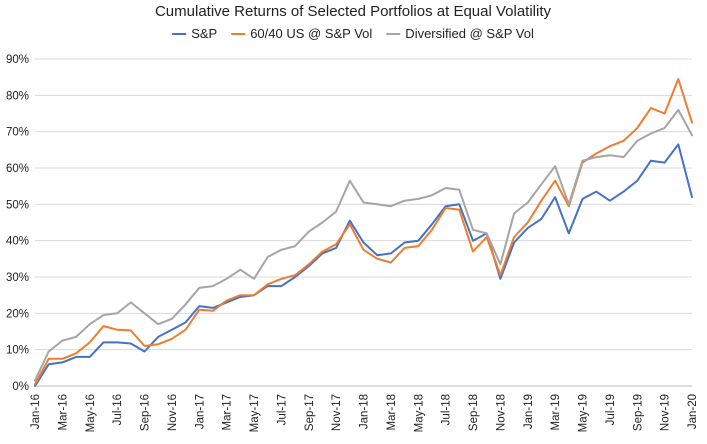  I want to click on legend-item-3: Diversified @ S&P Vol, so click(460, 33).